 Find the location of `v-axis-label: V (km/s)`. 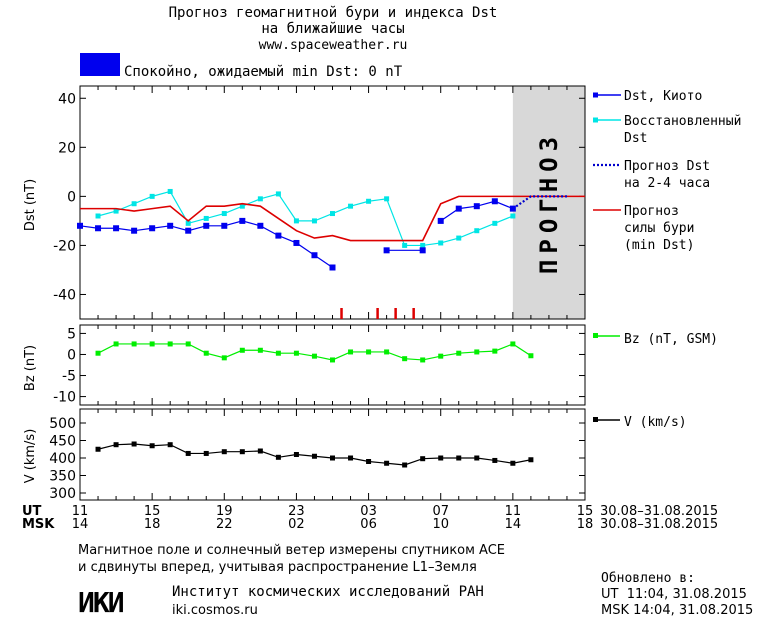

v-axis-label: V (km/s) is located at coordinates (30, 456).